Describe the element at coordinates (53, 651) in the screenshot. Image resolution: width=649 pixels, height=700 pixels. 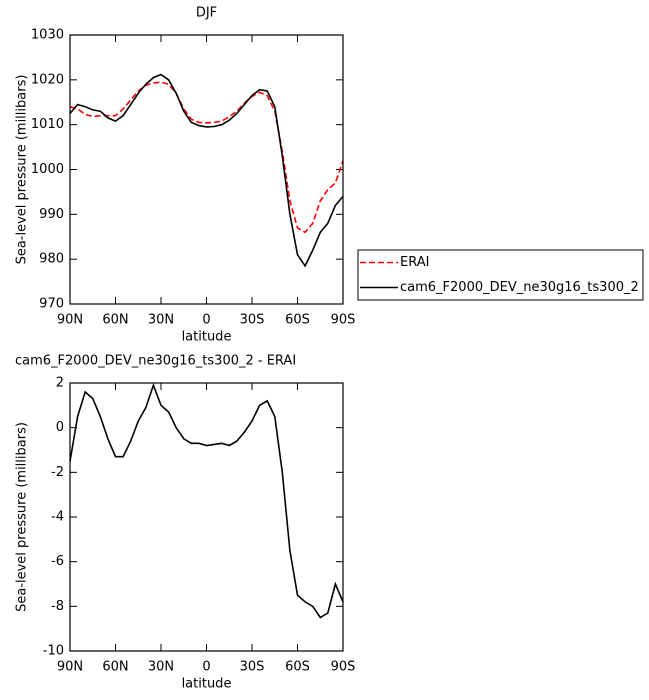
I see `y-tick-label: -10` at that location.